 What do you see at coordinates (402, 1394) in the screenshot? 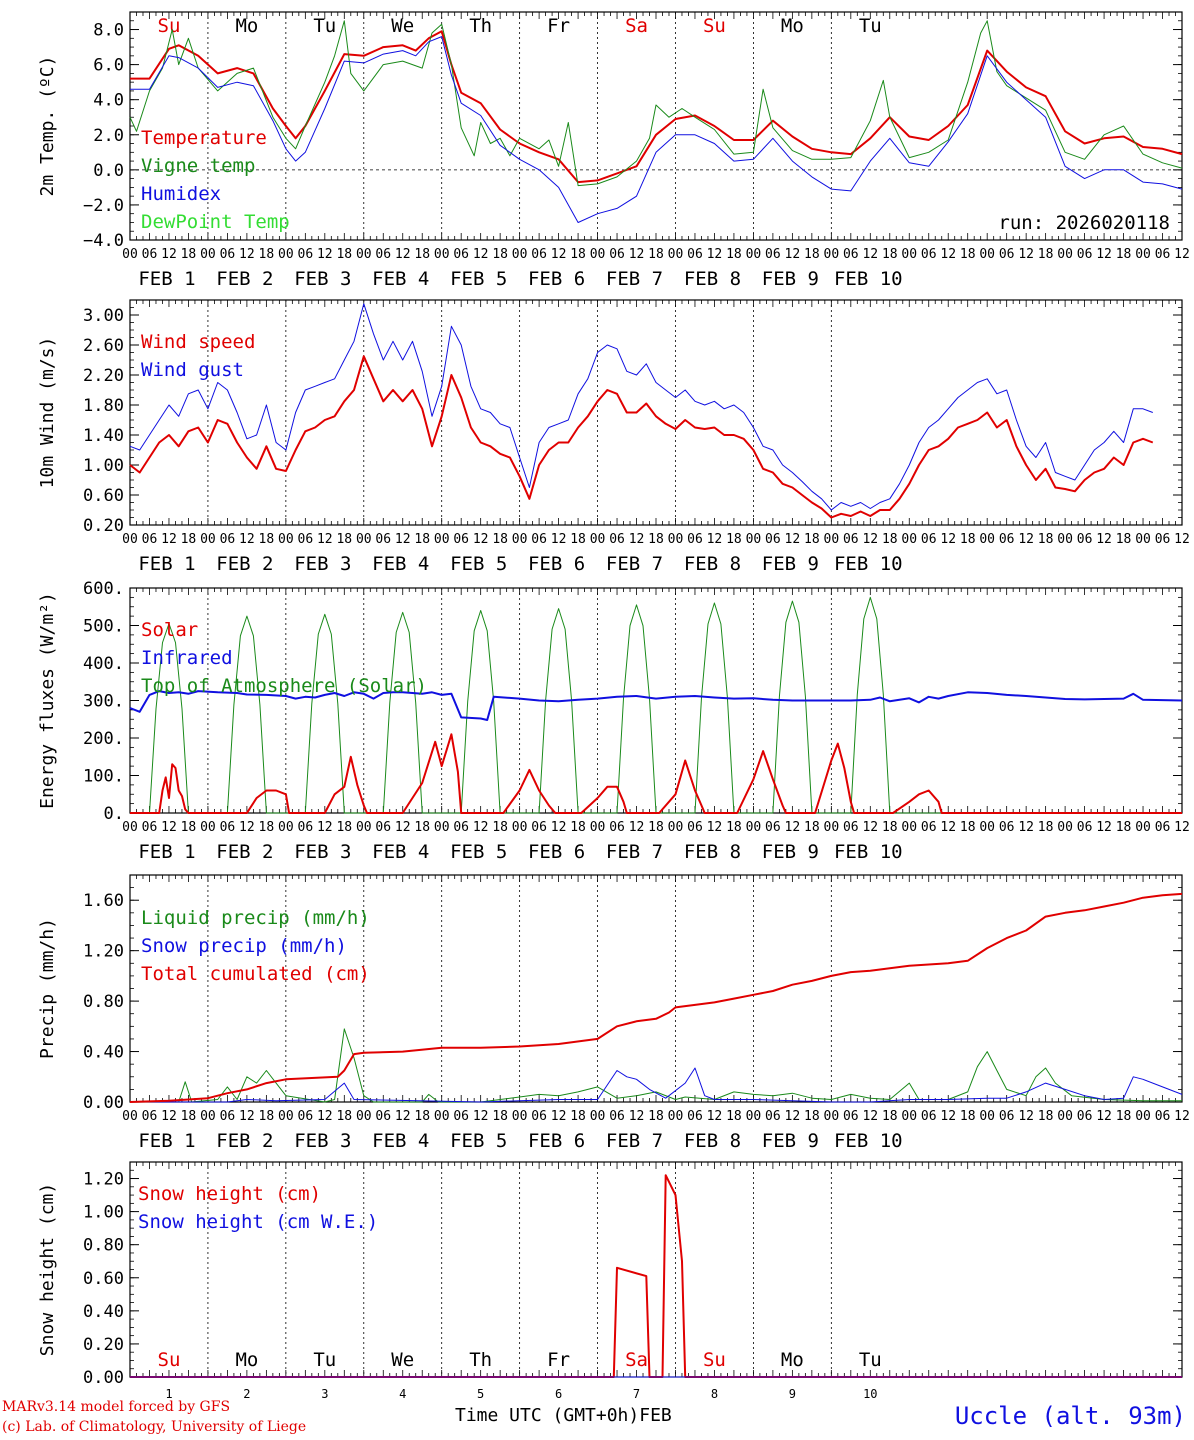
I see `x-day-number: 4` at bounding box center [402, 1394].